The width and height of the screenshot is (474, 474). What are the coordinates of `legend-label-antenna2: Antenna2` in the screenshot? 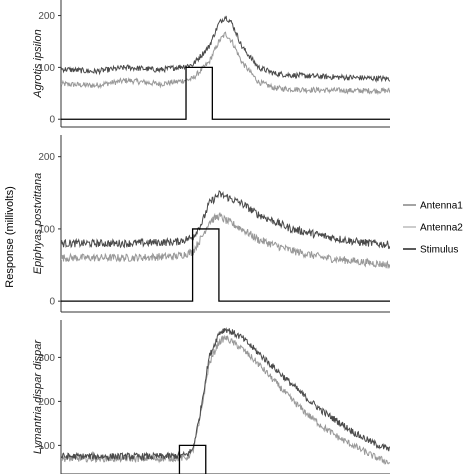 It's located at (441, 228).